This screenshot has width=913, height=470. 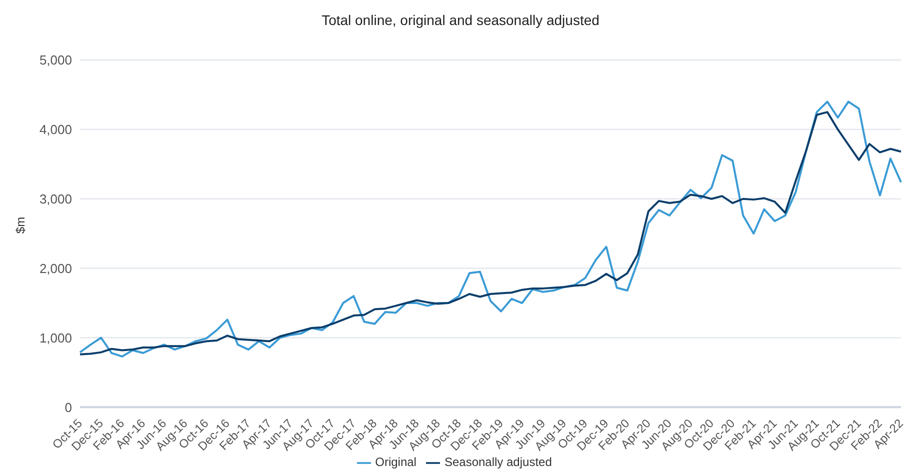 What do you see at coordinates (55, 130) in the screenshot?
I see `y-tick-label: 4,000` at bounding box center [55, 130].